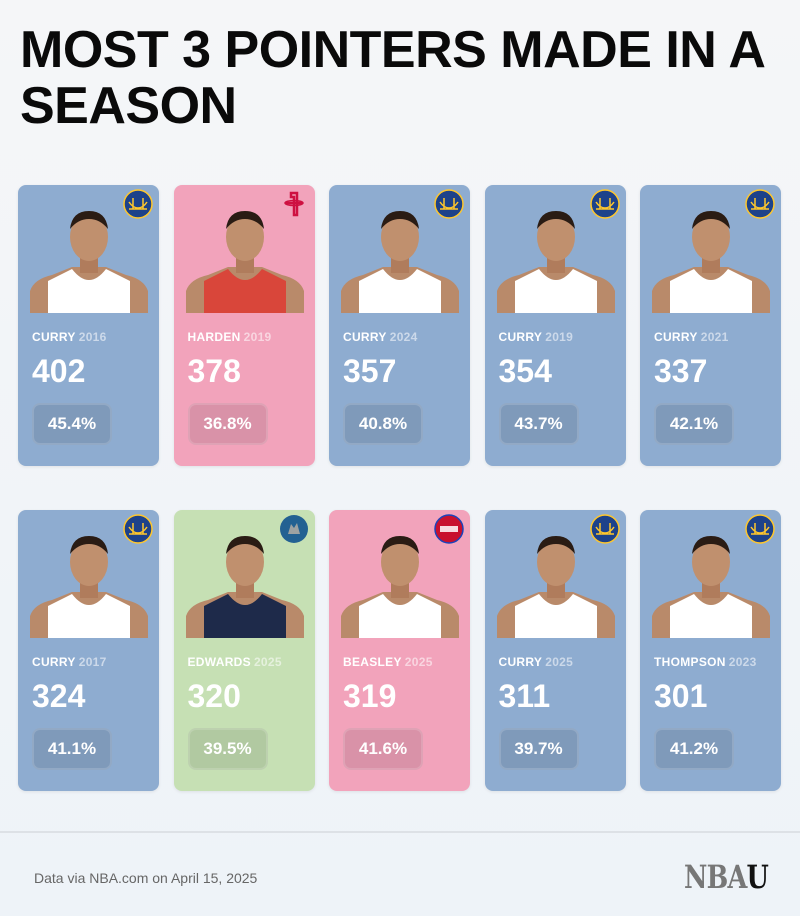 The width and height of the screenshot is (800, 916). What do you see at coordinates (146, 878) in the screenshot?
I see `data-source: Data via NBA.com on April 15, 2025` at bounding box center [146, 878].